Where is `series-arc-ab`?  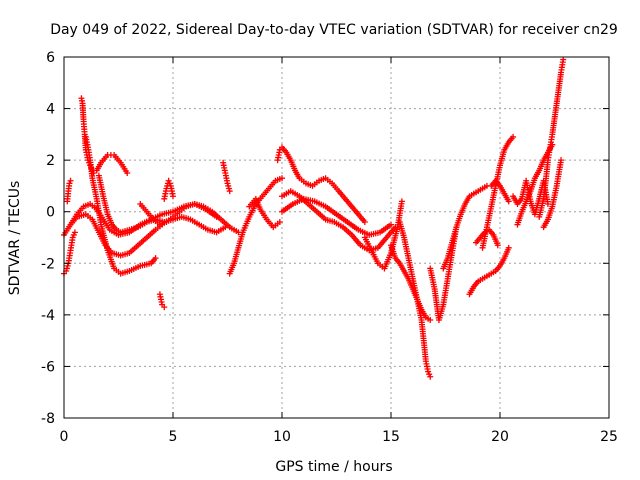 series-arc-ab is located at coordinates (552, 194).